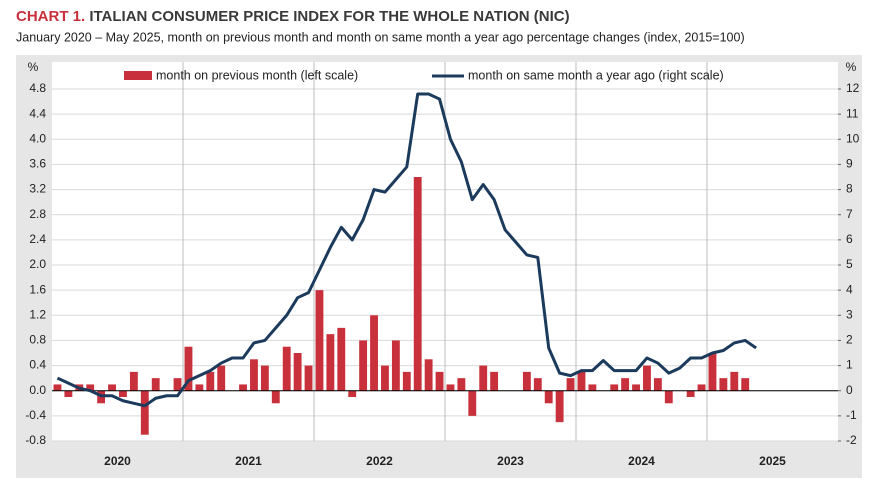 The width and height of the screenshot is (876, 486). What do you see at coordinates (37, 390) in the screenshot?
I see `y-tick-label: 0.0` at bounding box center [37, 390].